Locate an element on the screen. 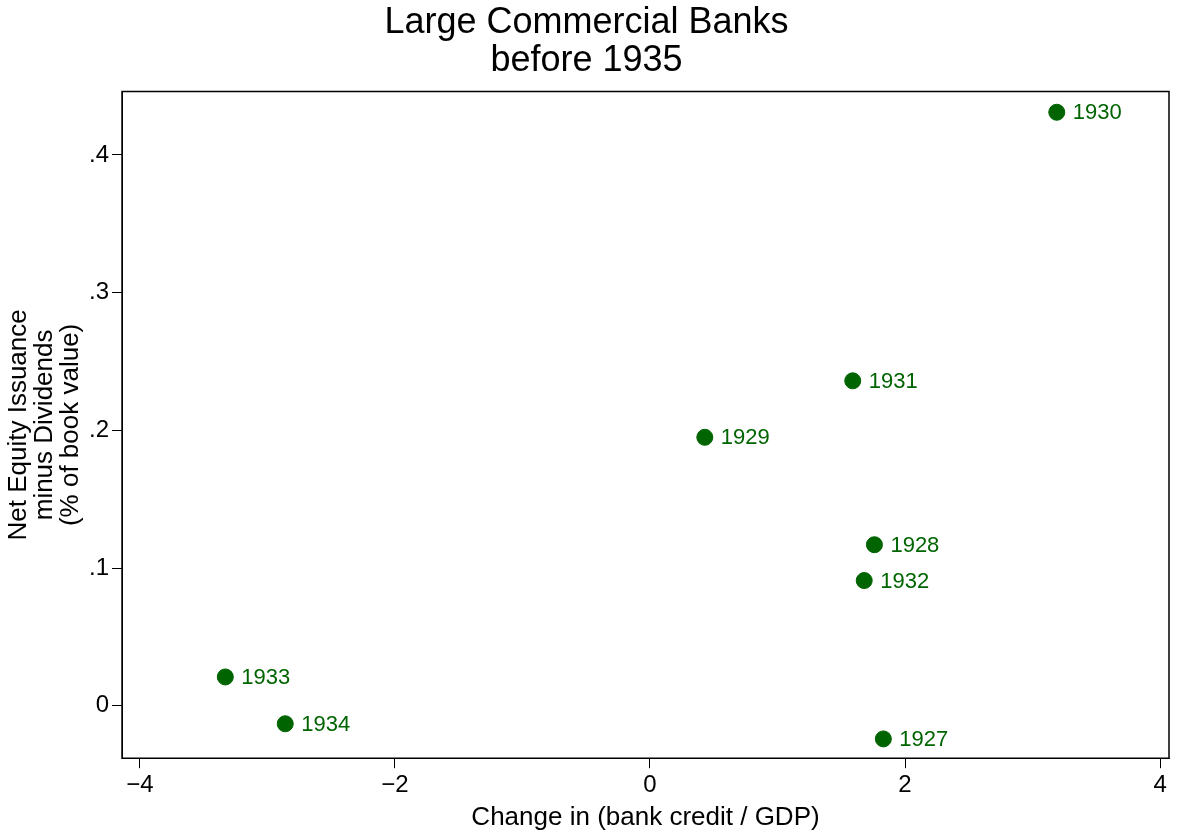 This screenshot has height=833, width=1183. annotation: 1931 is located at coordinates (893, 380).